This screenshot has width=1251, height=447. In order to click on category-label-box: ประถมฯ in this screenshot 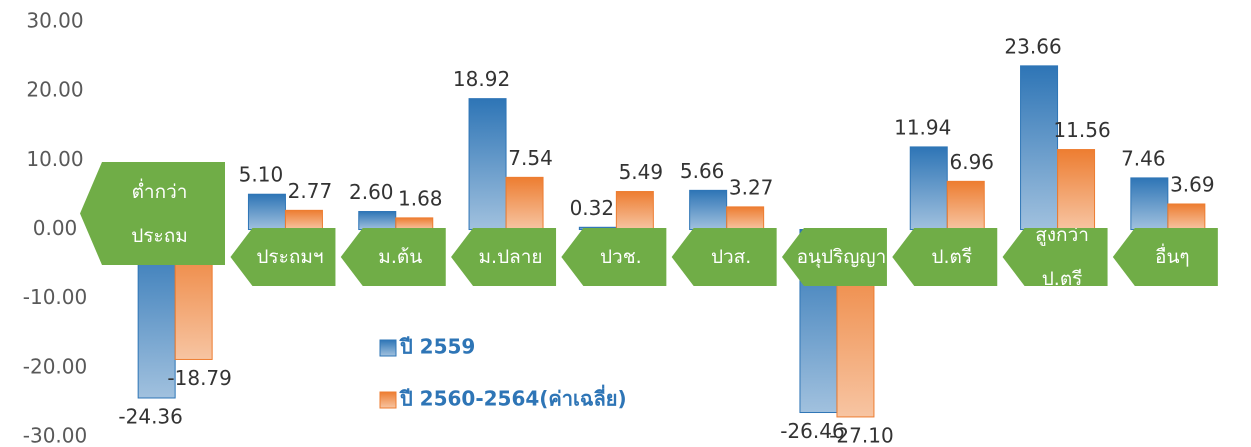, I will do `click(290, 257)`.